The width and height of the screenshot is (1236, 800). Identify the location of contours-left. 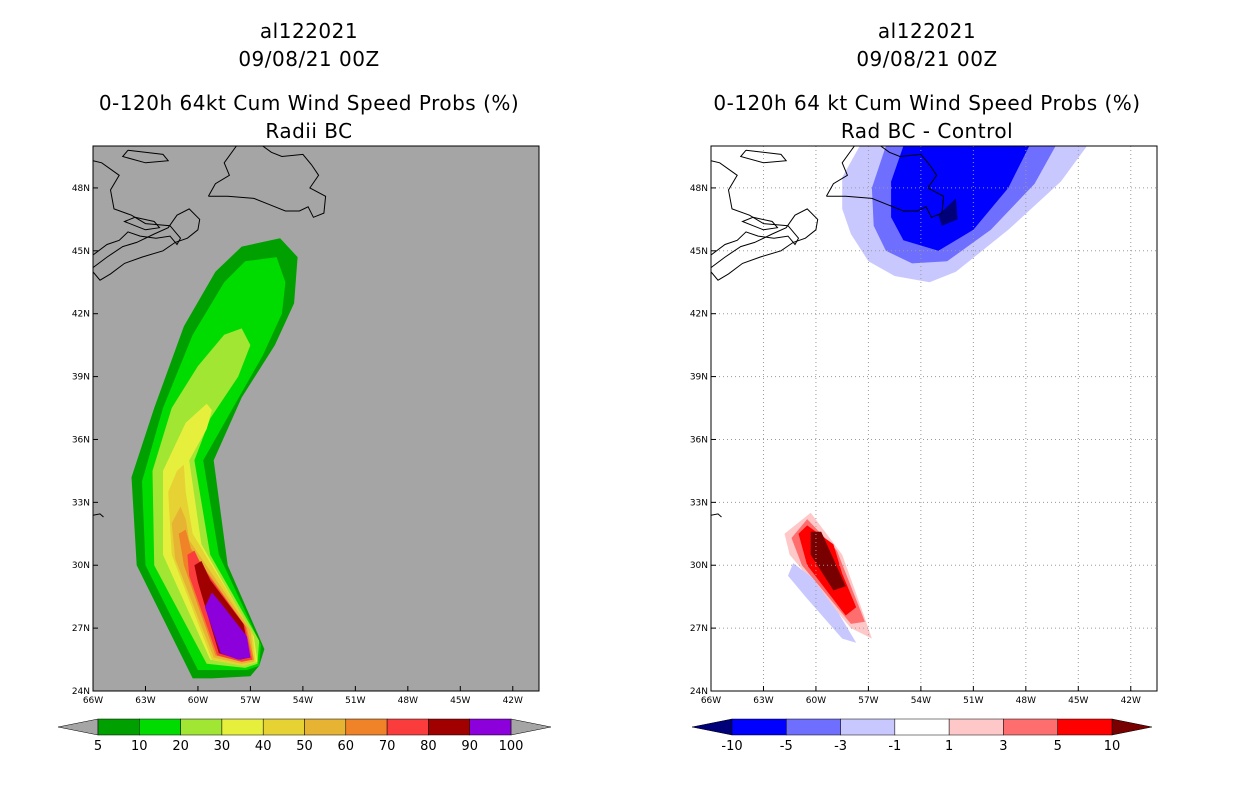
(214, 458).